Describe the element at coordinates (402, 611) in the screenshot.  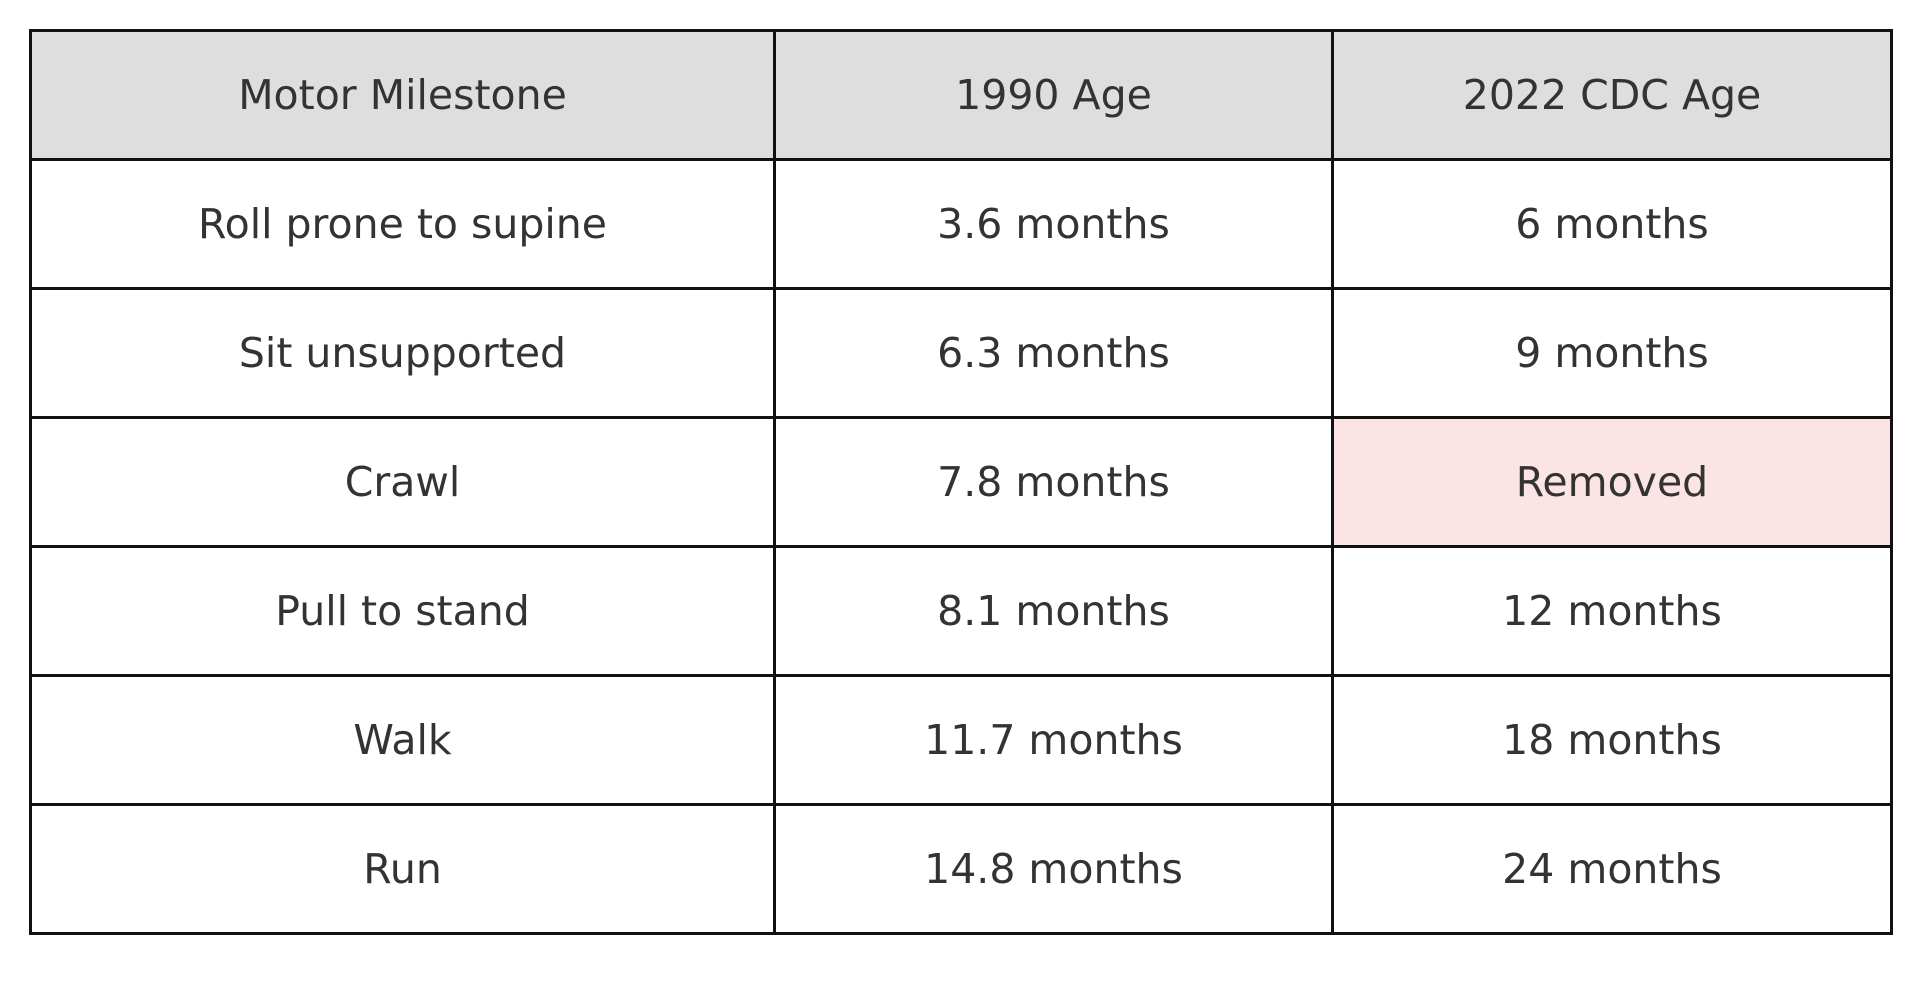
I see `cell-milestone: Pull to stand` at that location.